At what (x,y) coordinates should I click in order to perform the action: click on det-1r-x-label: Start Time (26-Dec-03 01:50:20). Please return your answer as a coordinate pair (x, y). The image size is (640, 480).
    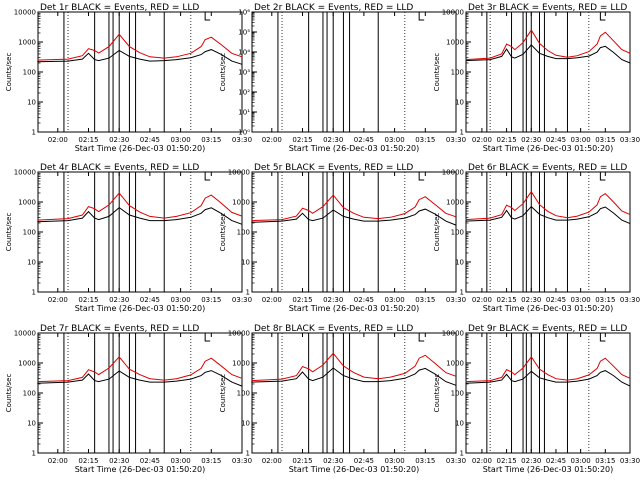
    Looking at the image, I should click on (140, 148).